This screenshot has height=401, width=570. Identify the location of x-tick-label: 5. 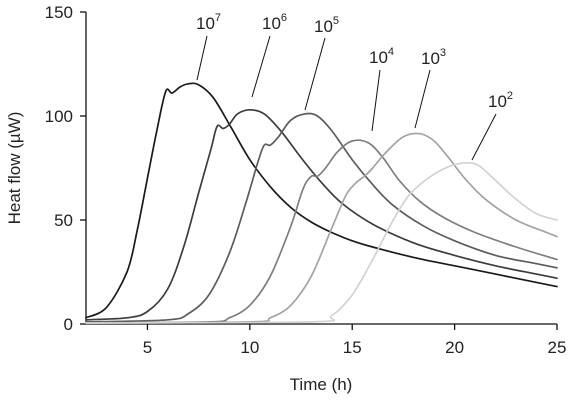
(147, 347).